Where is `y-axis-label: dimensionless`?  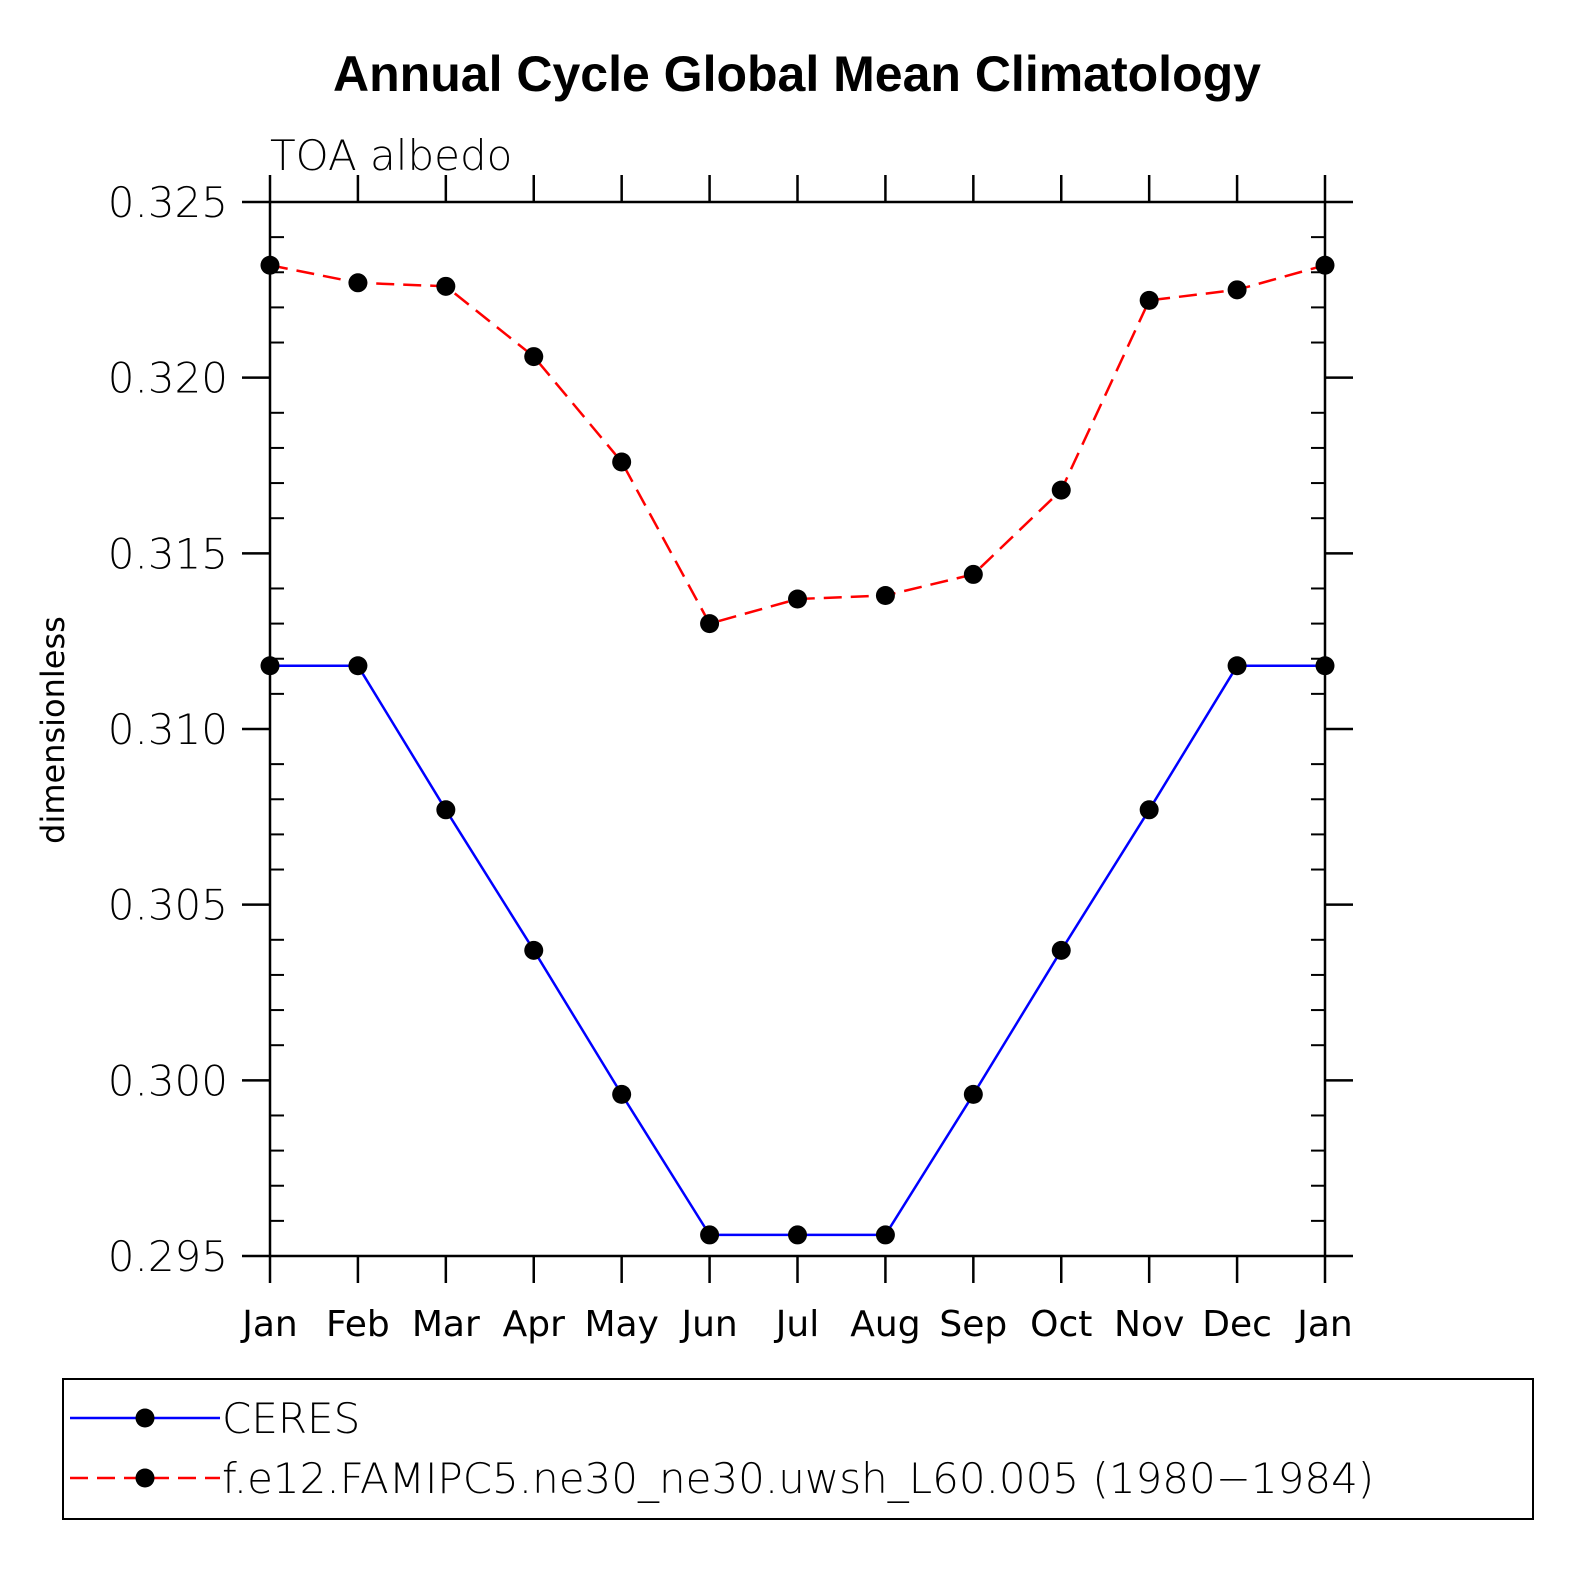 y-axis-label: dimensionless is located at coordinates (53, 730).